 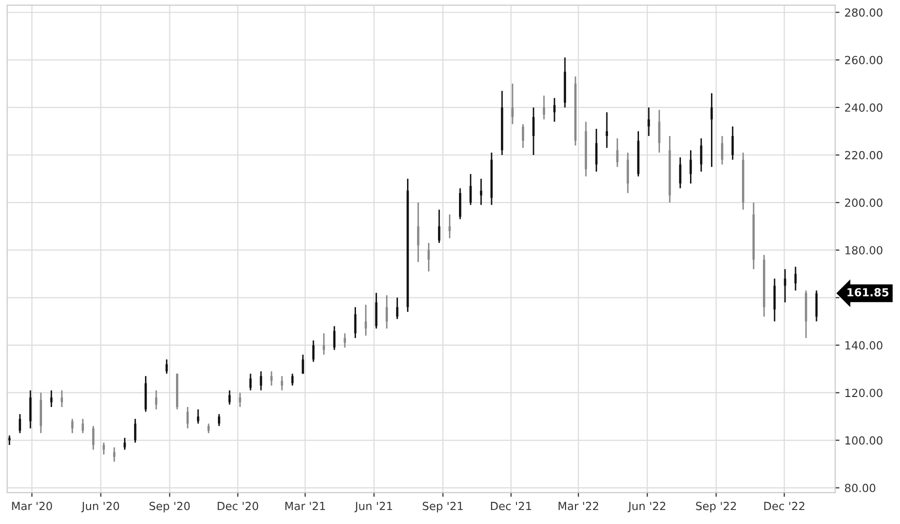 What do you see at coordinates (863, 250) in the screenshot?
I see `y-tick-label: 180.00` at bounding box center [863, 250].